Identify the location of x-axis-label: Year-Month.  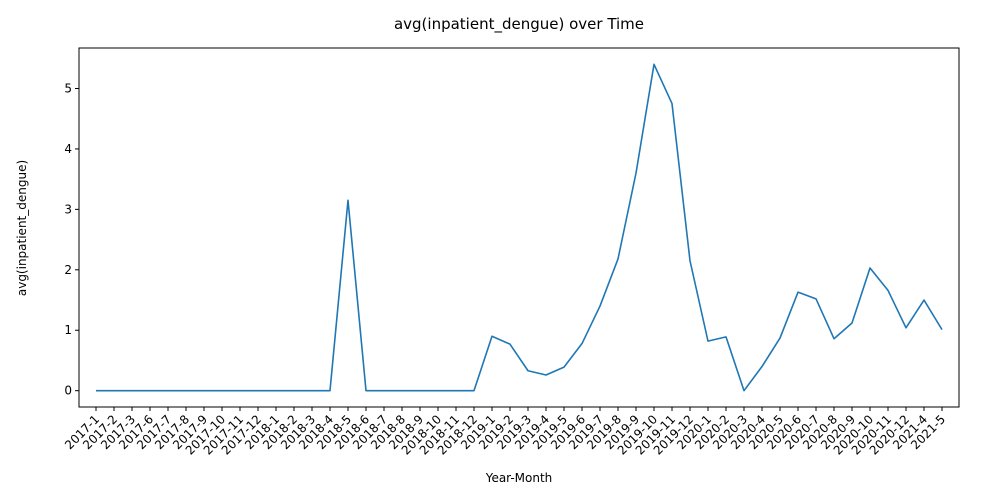
(519, 478).